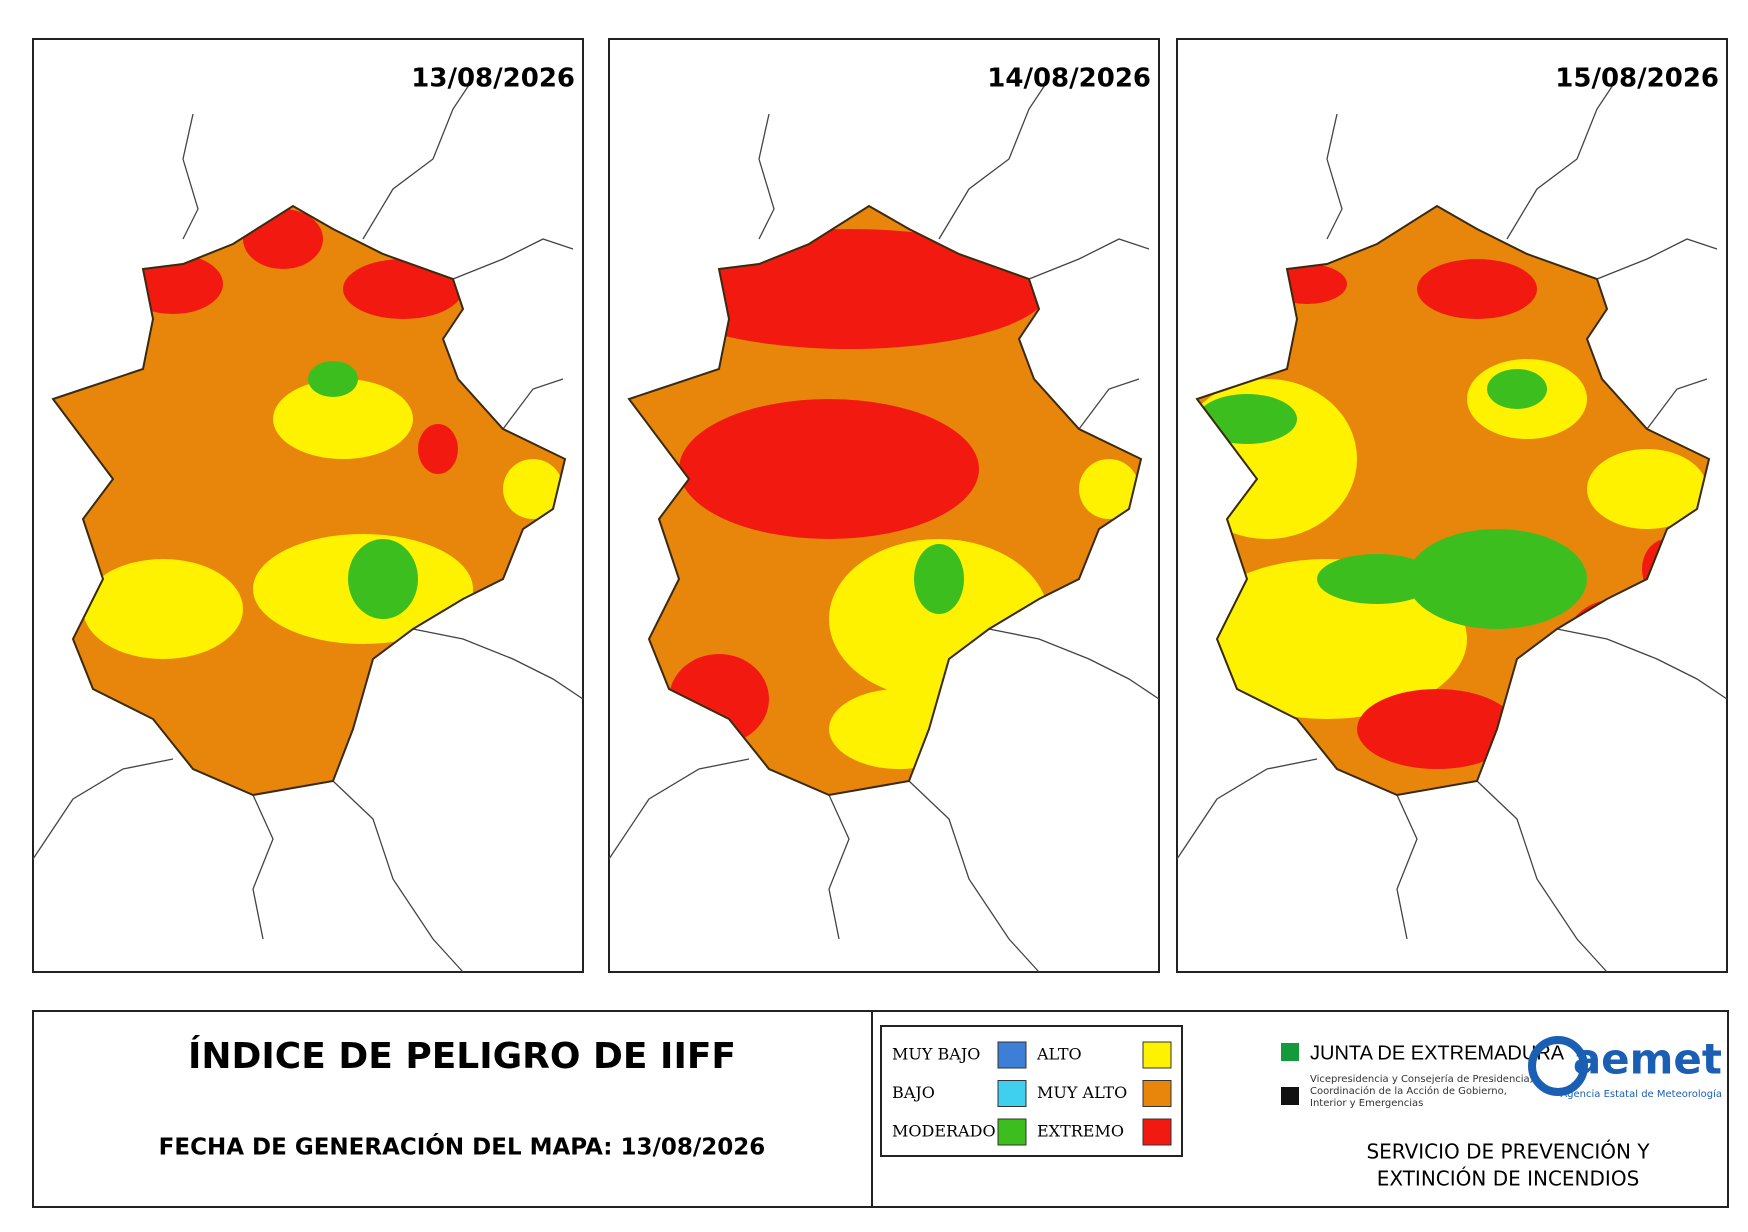 Image resolution: width=1748 pixels, height=1232 pixels. I want to click on junta-name: JUNTA DE EXTREMADURA, so click(1437, 1053).